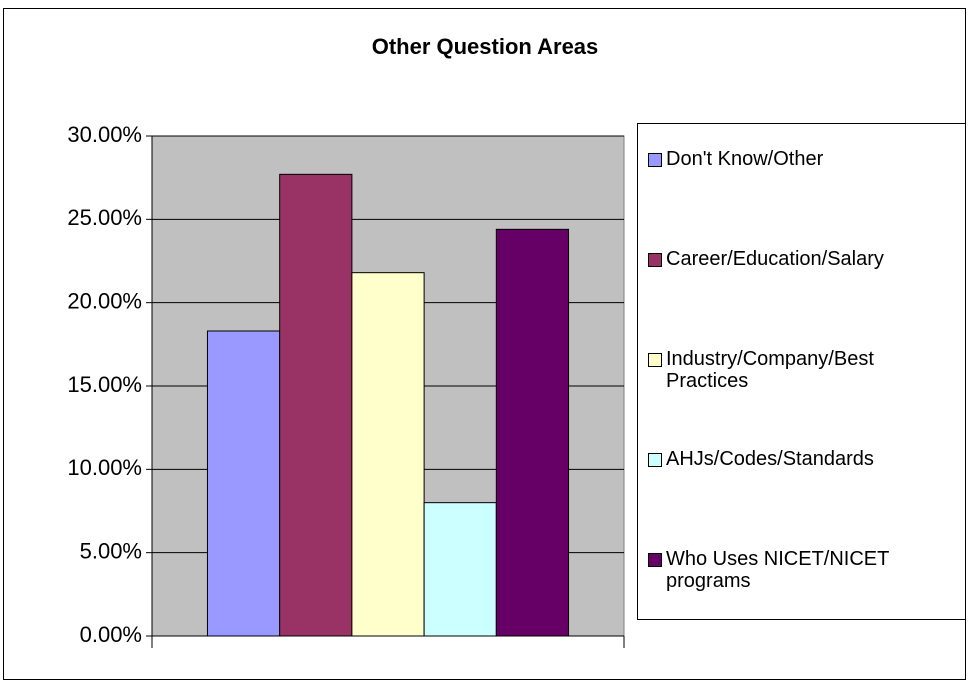  Describe the element at coordinates (104, 134) in the screenshot. I see `y-tick-label: 30.00%` at that location.